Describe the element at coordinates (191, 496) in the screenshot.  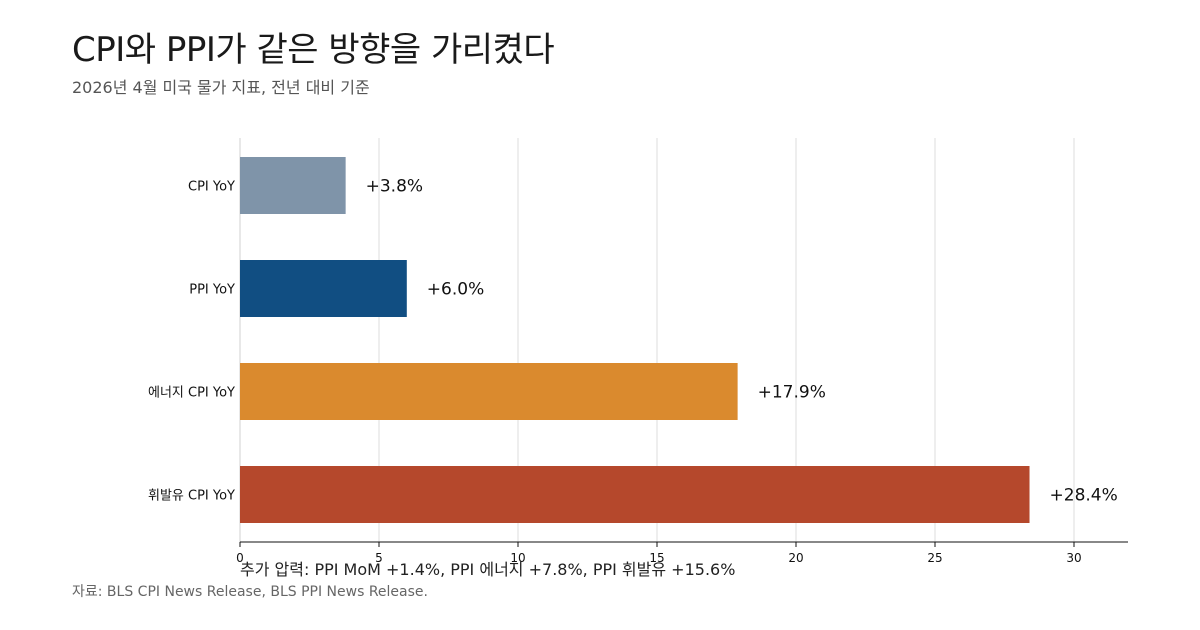
I see `y-tick-label: 휘발유 CPI YoY` at that location.